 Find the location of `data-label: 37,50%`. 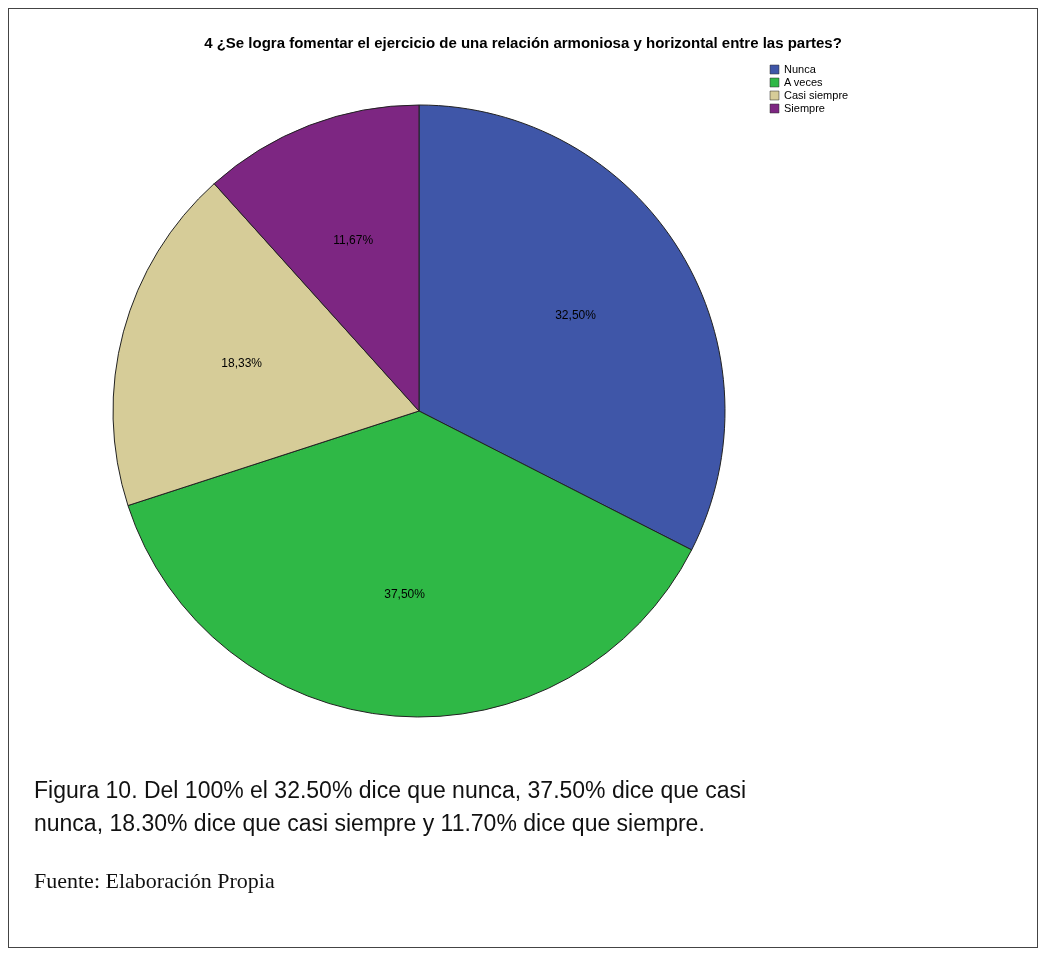

data-label: 37,50% is located at coordinates (405, 594).